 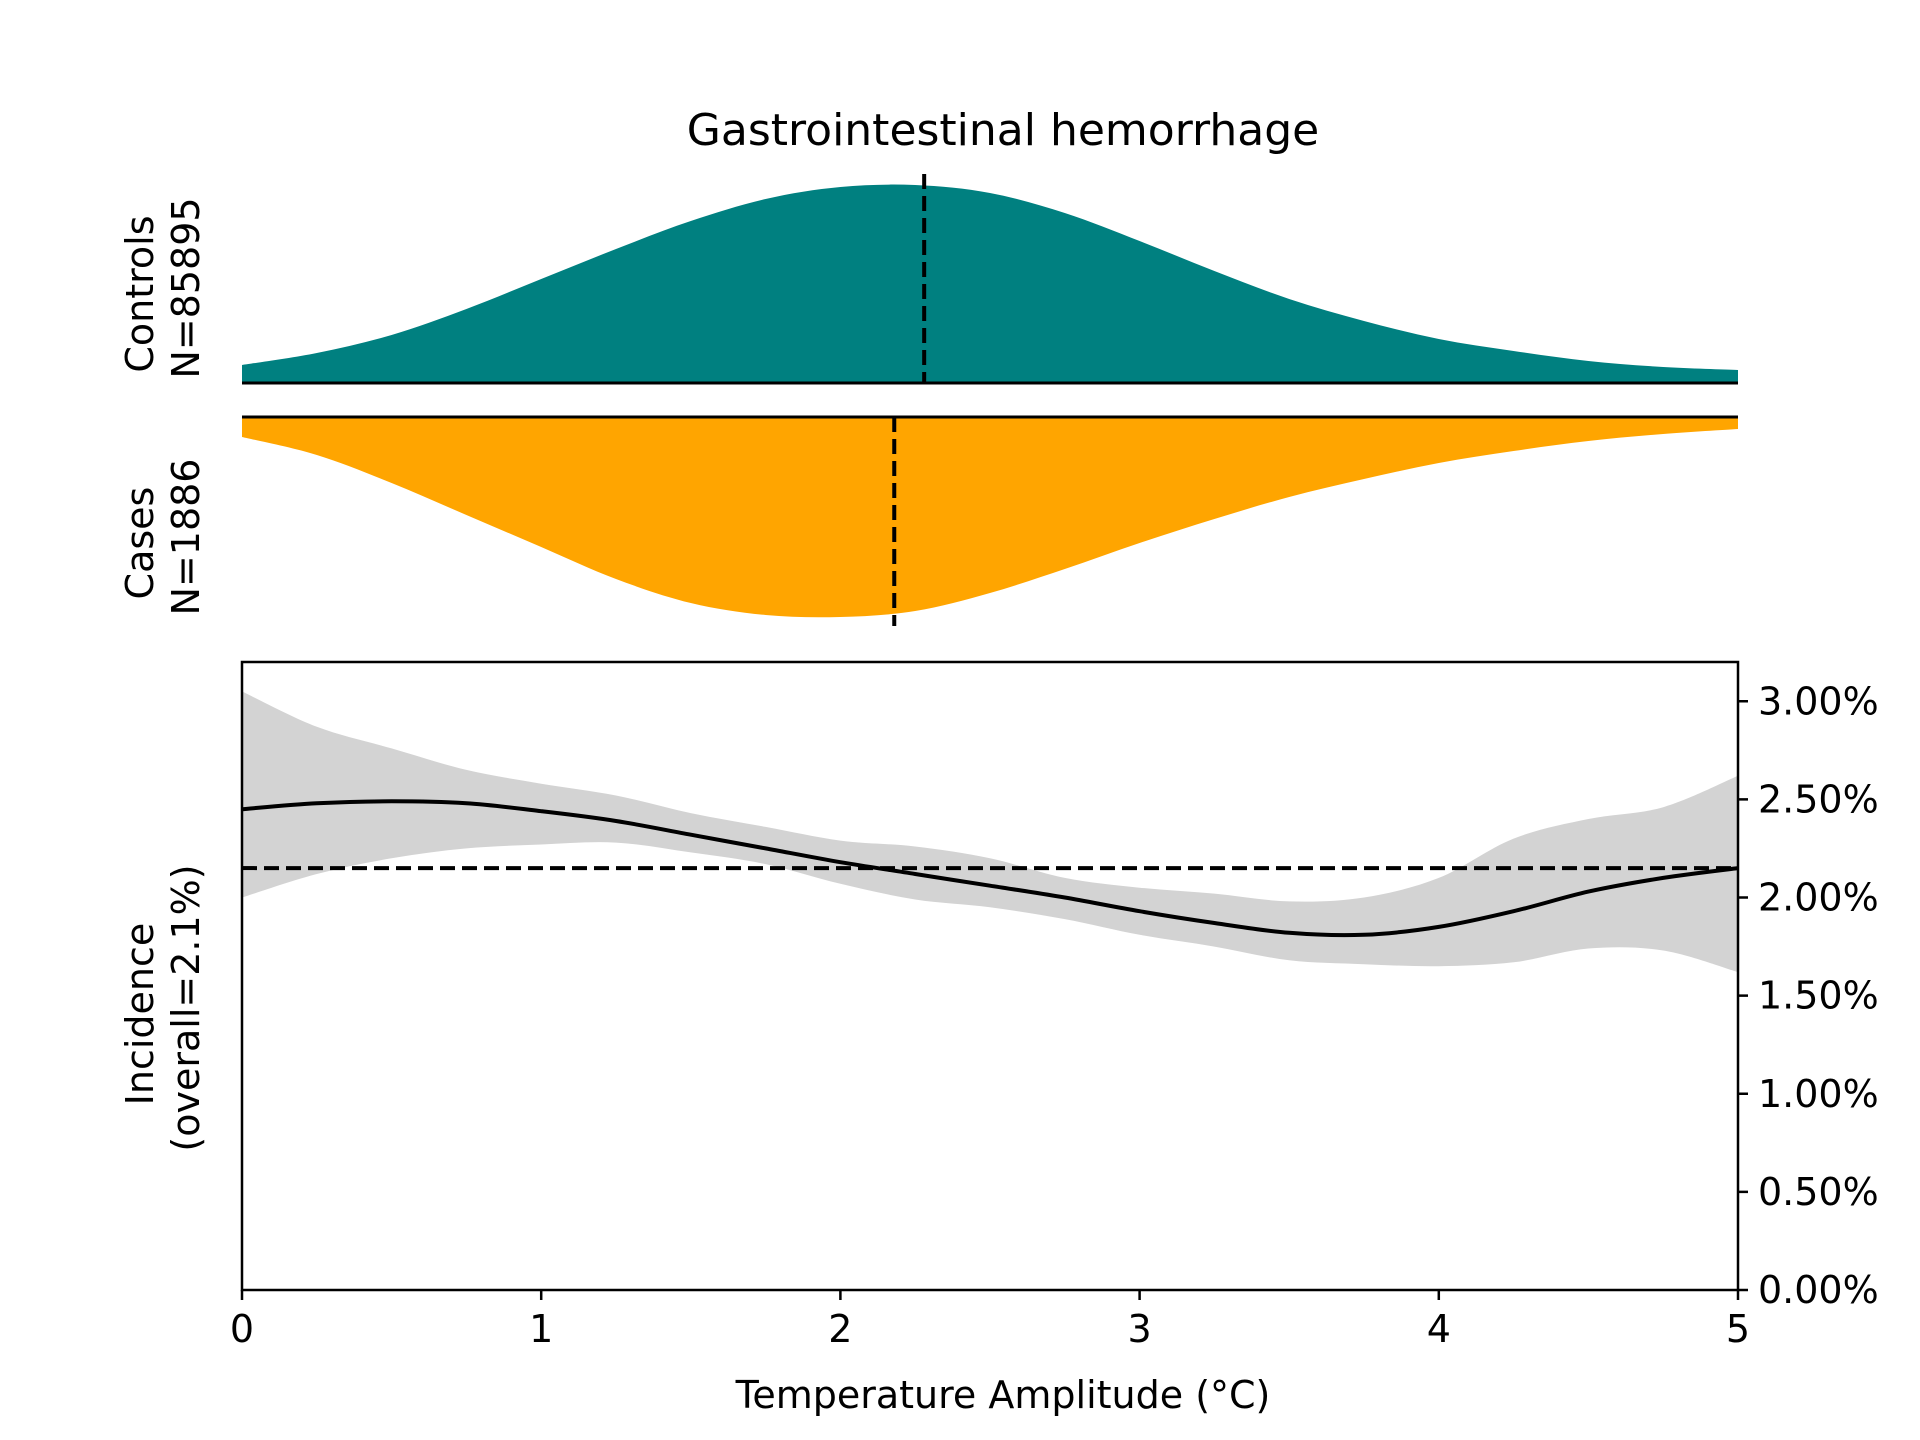 I want to click on cases-label: Cases N=1886, so click(x=163, y=537).